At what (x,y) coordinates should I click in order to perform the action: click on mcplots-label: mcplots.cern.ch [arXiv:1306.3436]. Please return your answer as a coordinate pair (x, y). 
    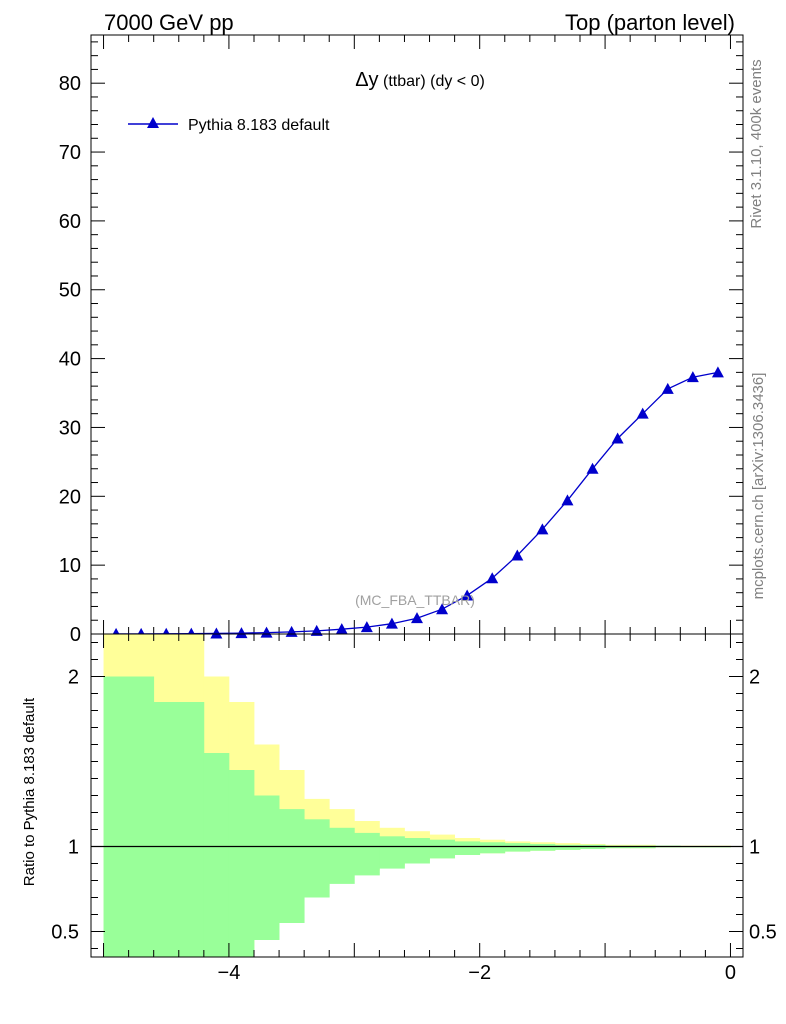
    Looking at the image, I should click on (758, 486).